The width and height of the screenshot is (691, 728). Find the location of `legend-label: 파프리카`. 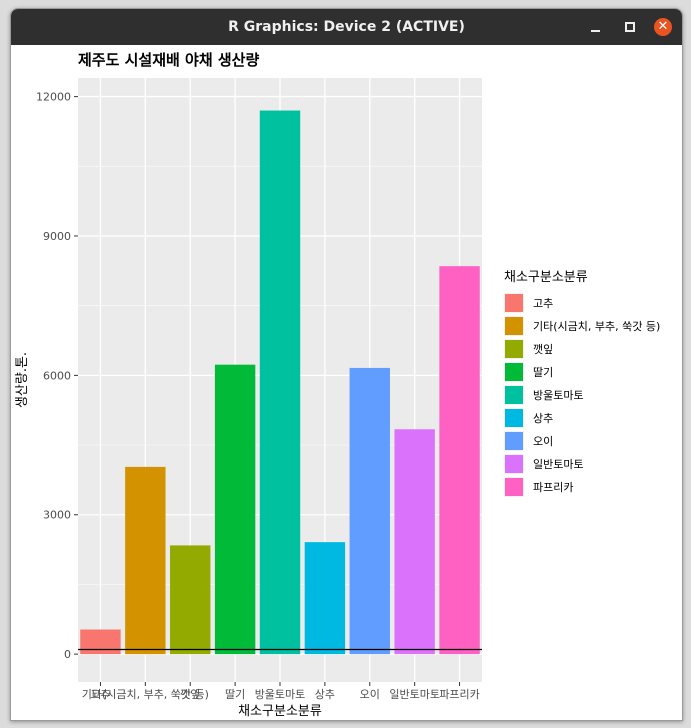

legend-label: 파프리카 is located at coordinates (553, 487).